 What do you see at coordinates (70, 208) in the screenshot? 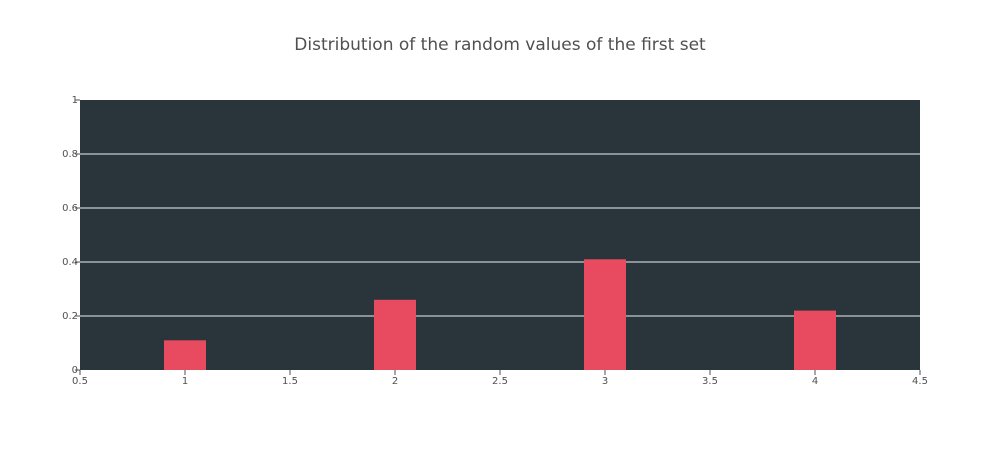
I see `y-tick-label: 0.6` at bounding box center [70, 208].